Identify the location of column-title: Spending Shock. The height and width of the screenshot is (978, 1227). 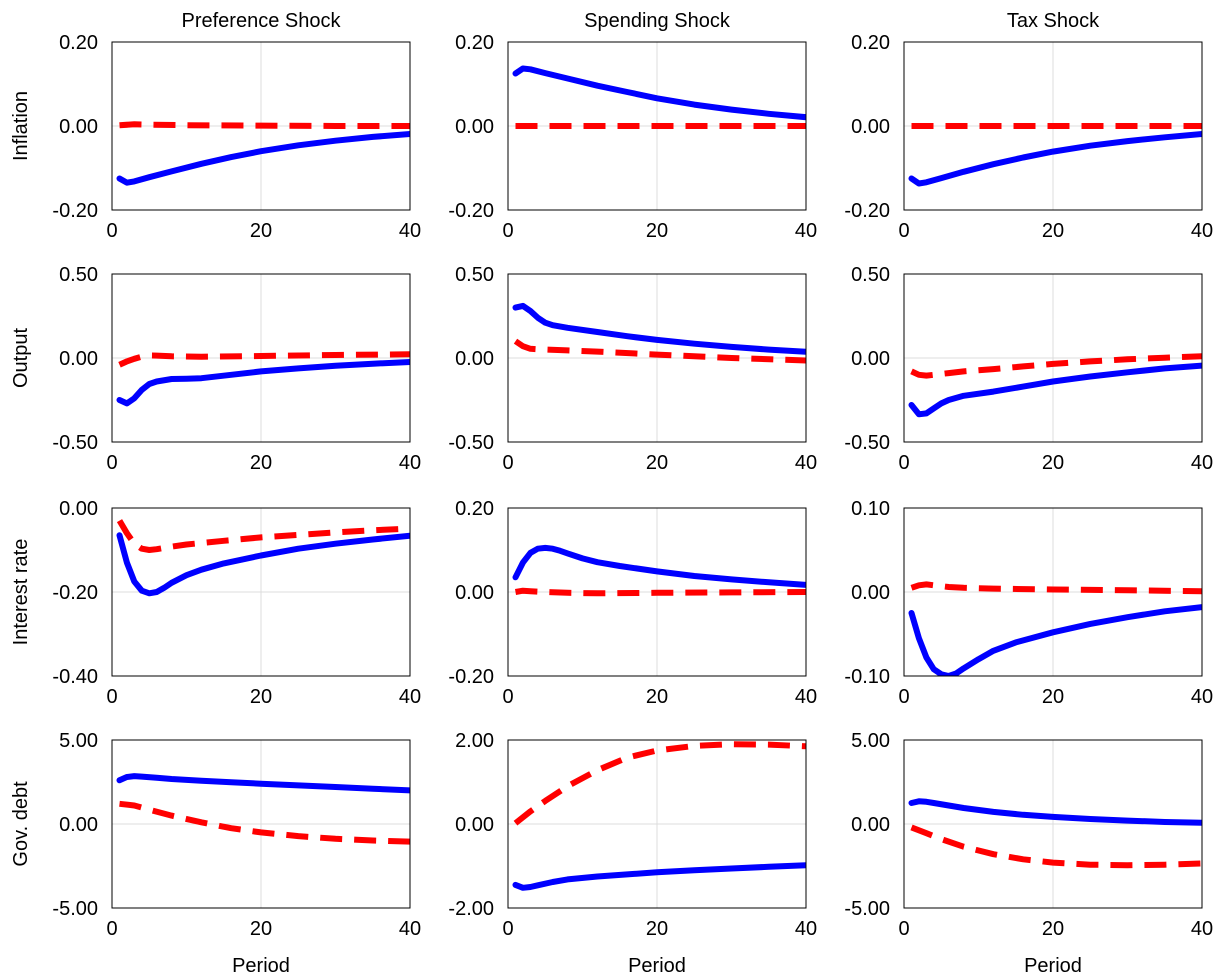
(657, 21).